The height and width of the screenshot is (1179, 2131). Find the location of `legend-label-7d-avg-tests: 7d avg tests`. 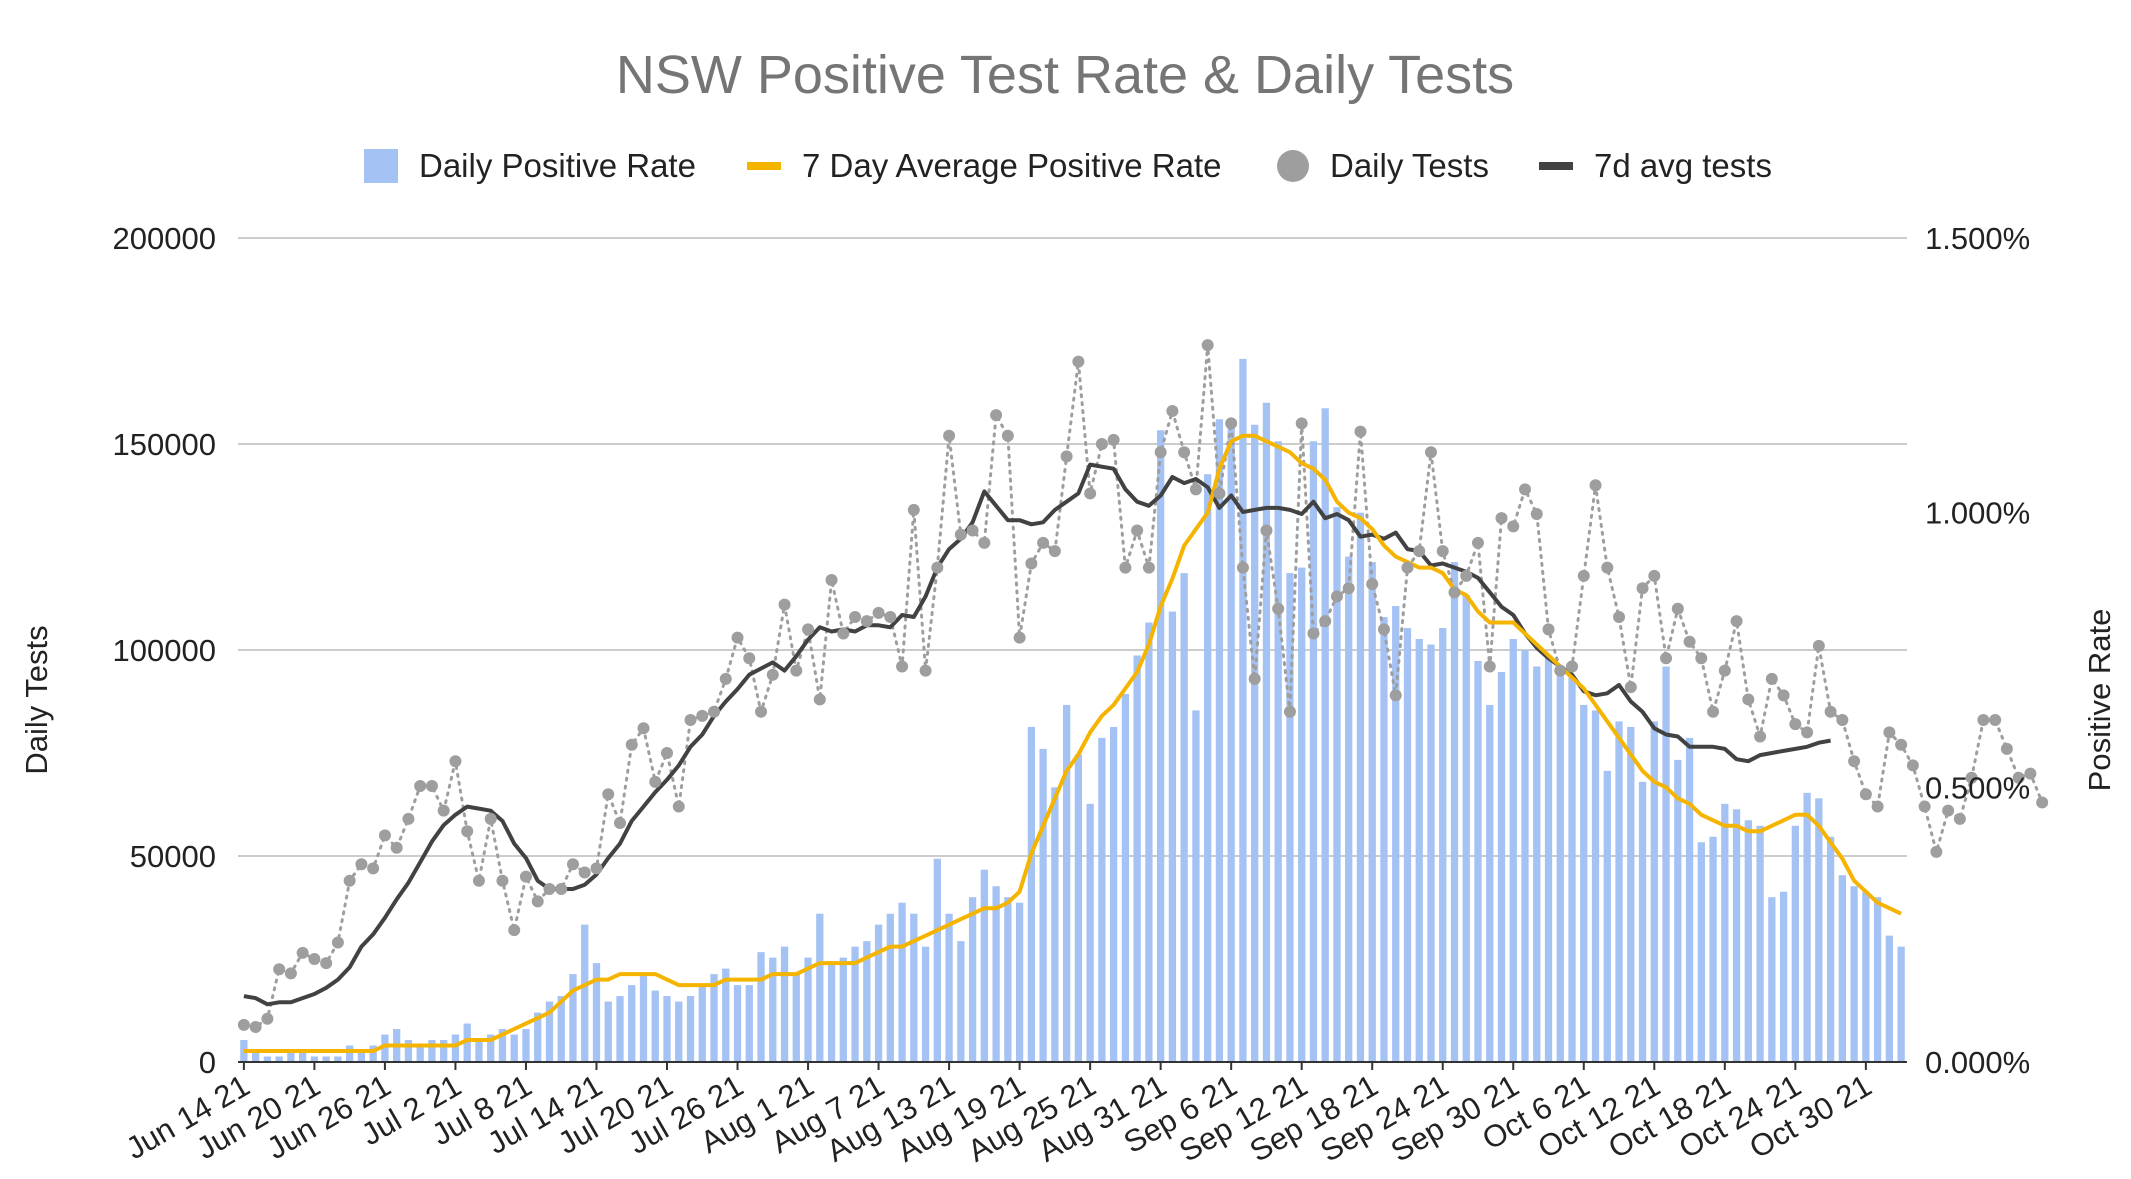

legend-label-7d-avg-tests: 7d avg tests is located at coordinates (1683, 165).